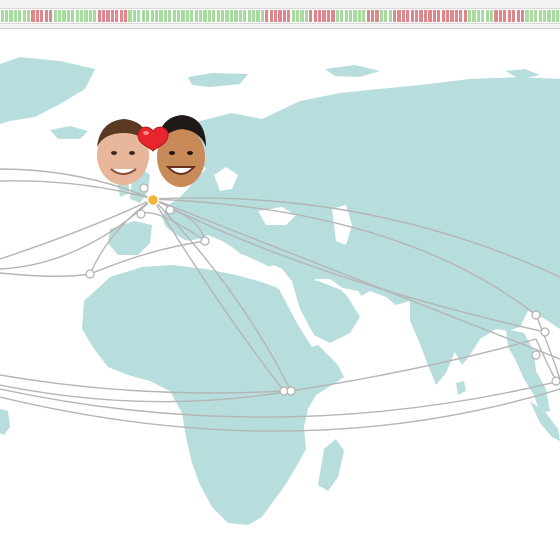 The image size is (560, 560). Describe the element at coordinates (181, 151) in the screenshot. I see `person-avatar-right` at that location.